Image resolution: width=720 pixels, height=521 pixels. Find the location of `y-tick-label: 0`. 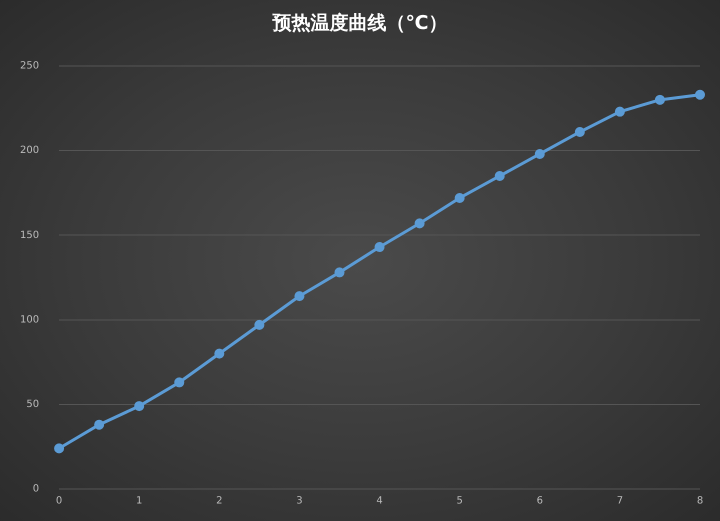

y-tick-label: 0 is located at coordinates (36, 489).